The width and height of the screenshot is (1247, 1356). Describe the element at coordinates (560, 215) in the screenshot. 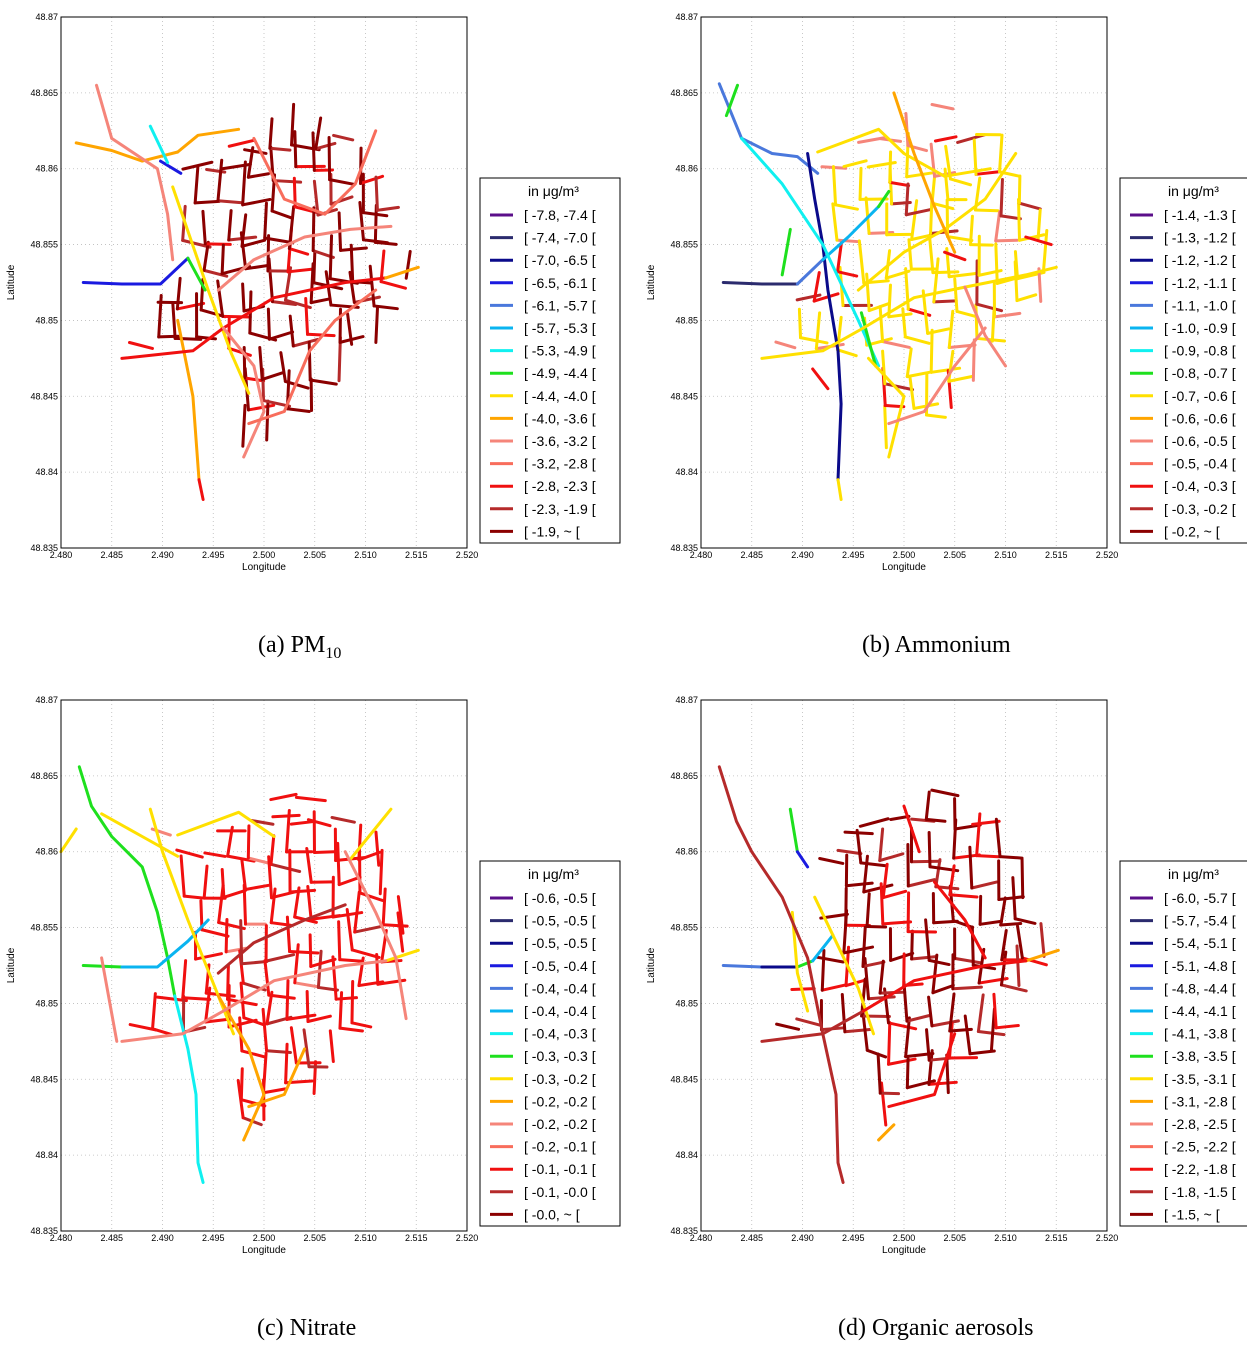

I see `legend-entry: [ -7.8, -7.4 [` at that location.